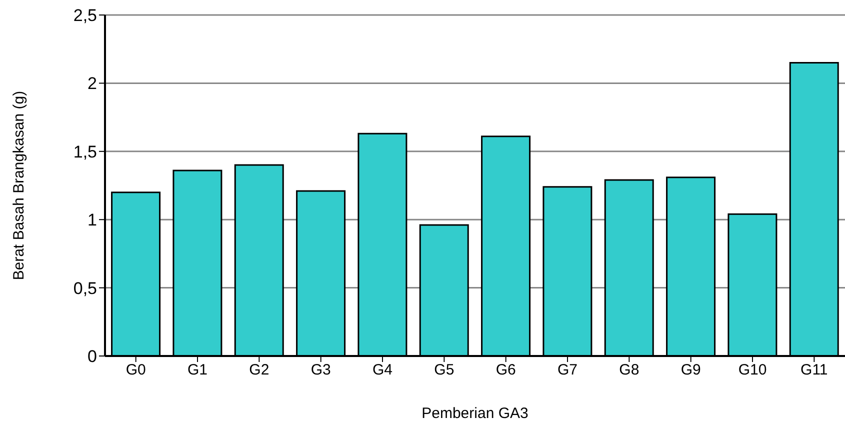  Describe the element at coordinates (259, 370) in the screenshot. I see `x-tick-label: G2` at that location.